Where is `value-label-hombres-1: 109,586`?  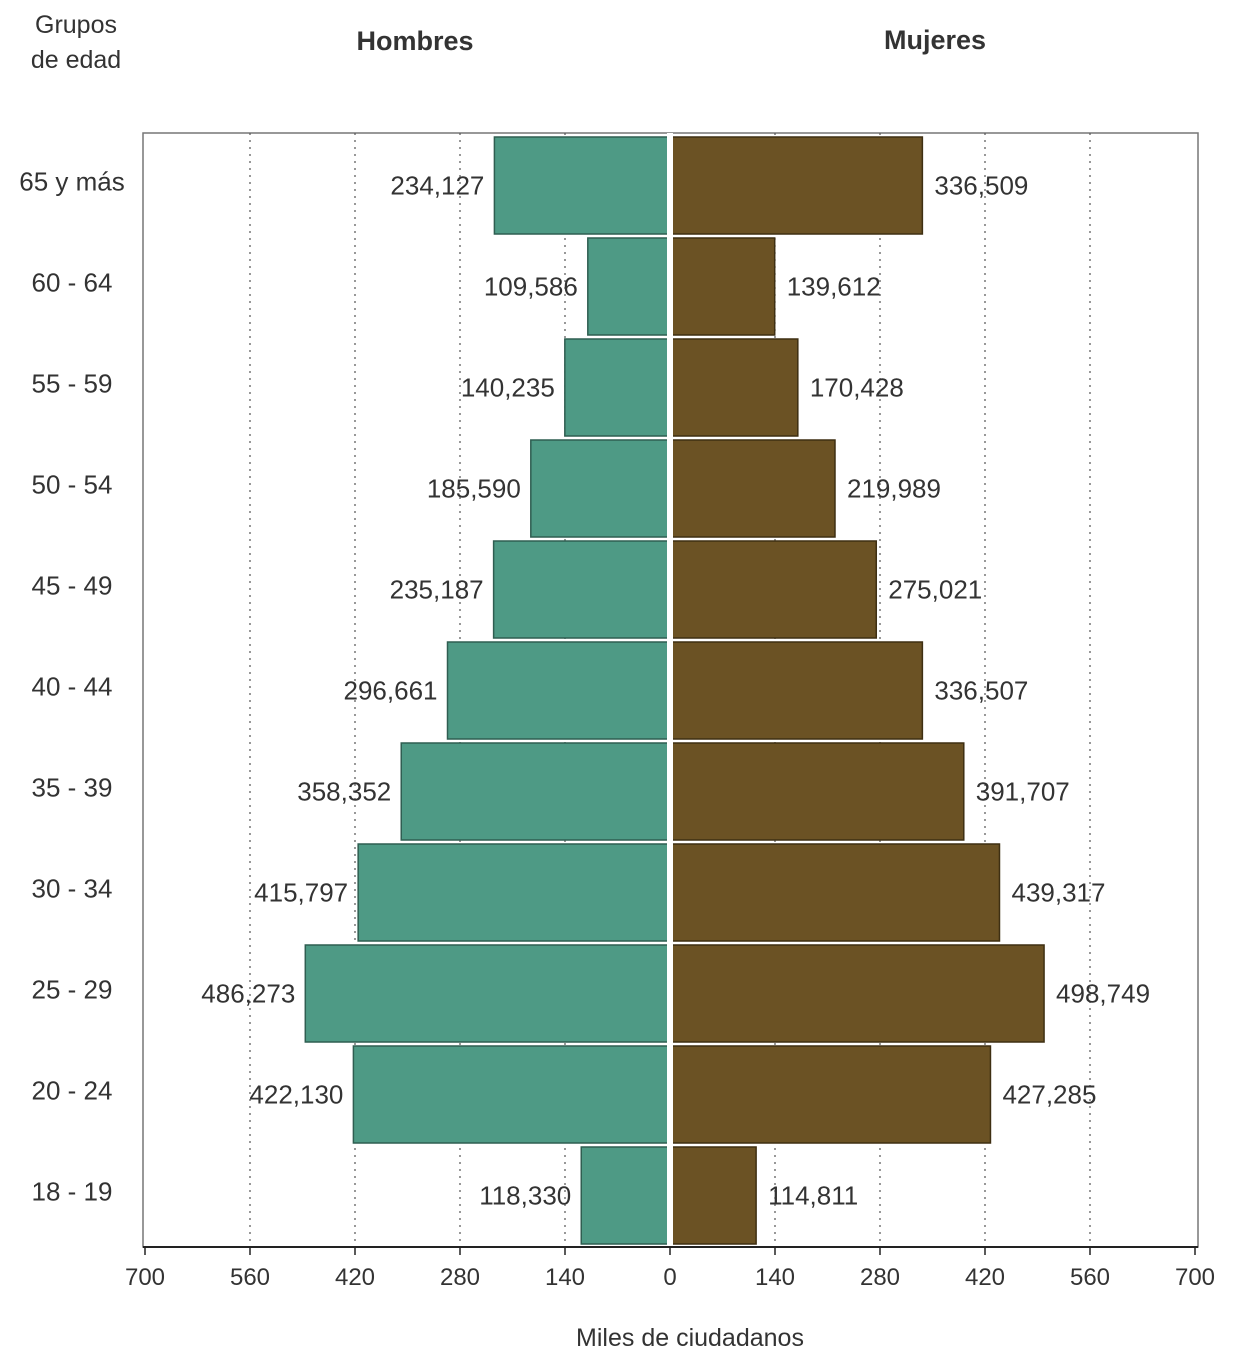
value-label-hombres-1: 109,586 is located at coordinates (531, 287).